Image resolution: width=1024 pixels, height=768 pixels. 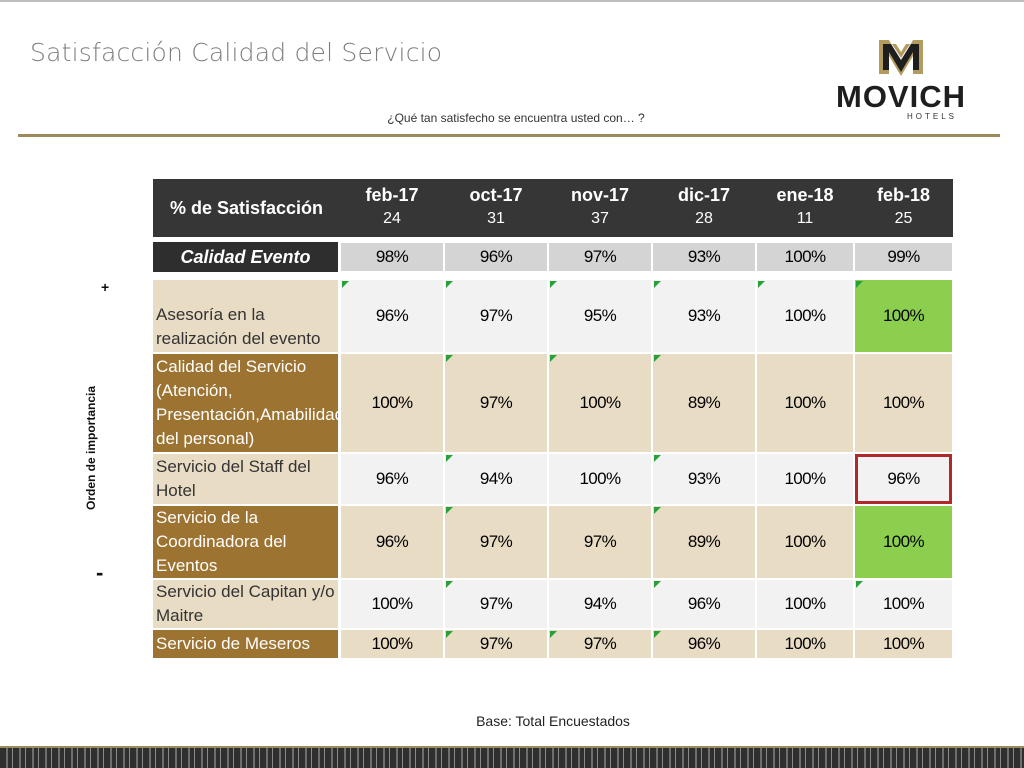 What do you see at coordinates (509, 135) in the screenshot?
I see `header-divider` at bounding box center [509, 135].